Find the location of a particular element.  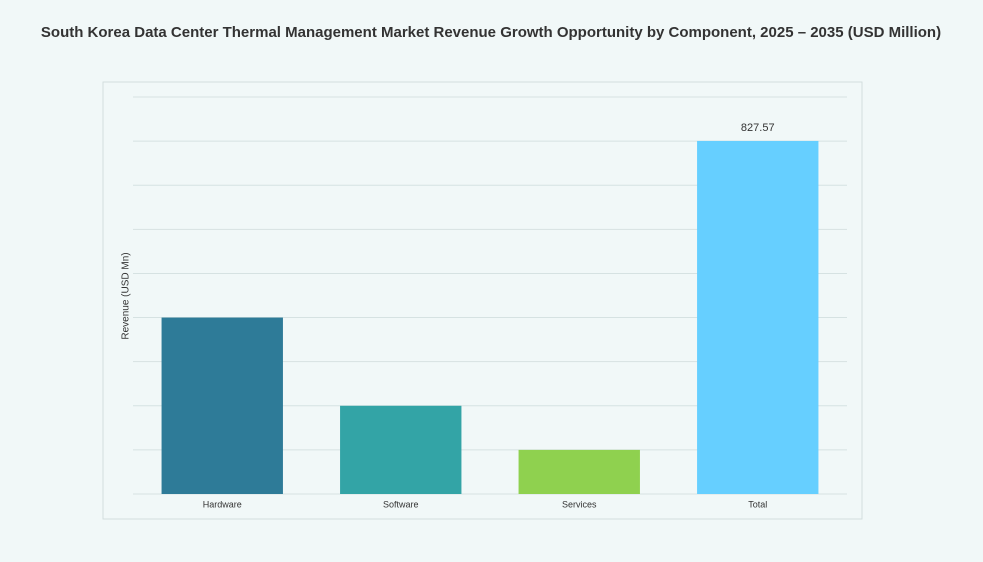

x-tick-label: Services is located at coordinates (579, 504).